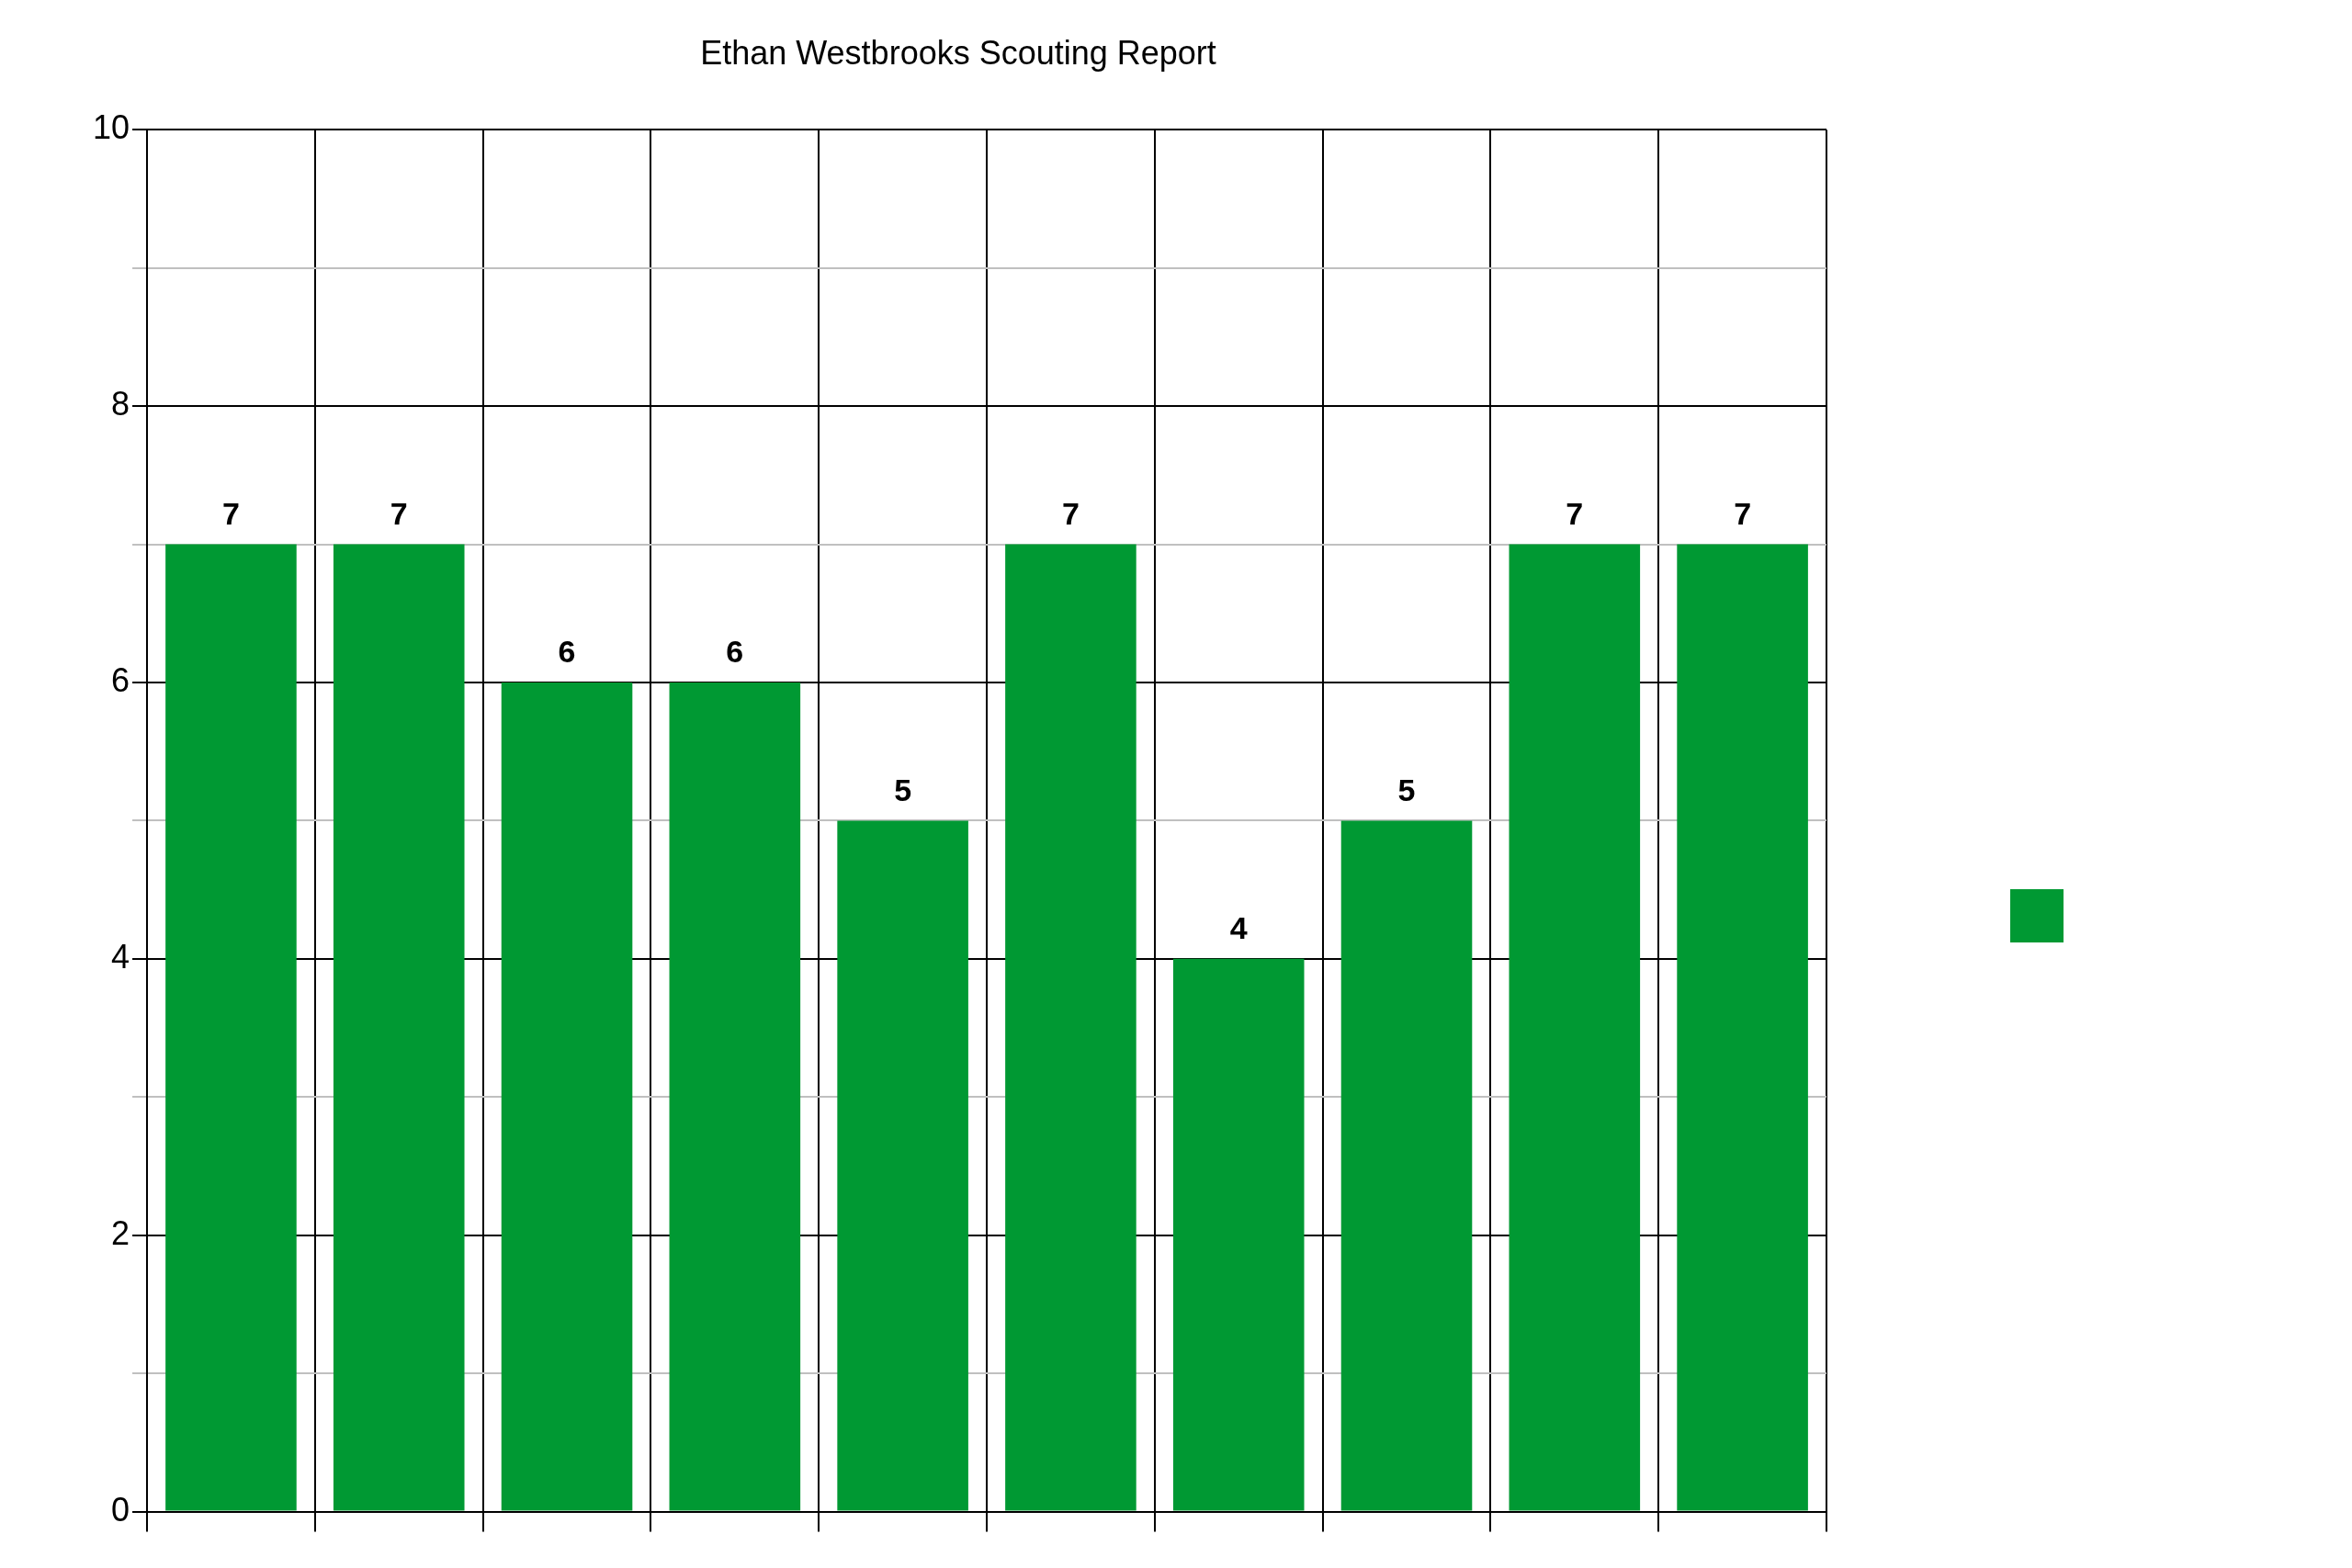 This screenshot has width=2352, height=1568. Describe the element at coordinates (121, 956) in the screenshot. I see `y-tick-label: 4` at that location.